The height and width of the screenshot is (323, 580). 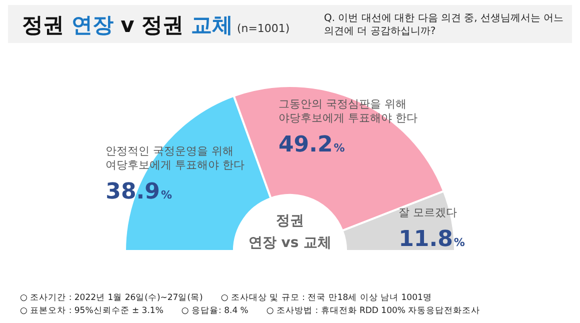 What do you see at coordinates (290, 232) in the screenshot?
I see `text: 정권 연장 vs 교체` at bounding box center [290, 232].